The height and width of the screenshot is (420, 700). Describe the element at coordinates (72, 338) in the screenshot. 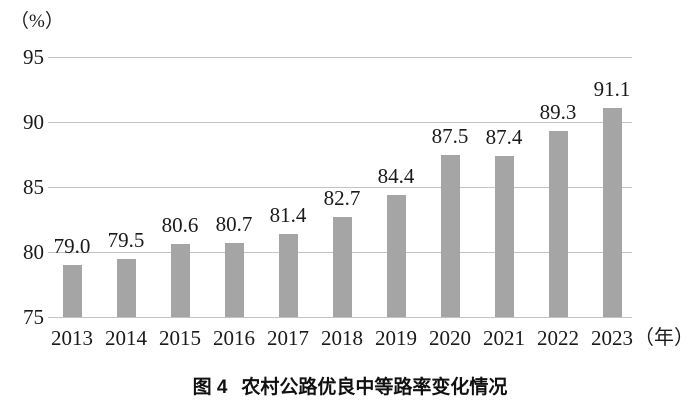

I see `x-tick-label-2013: 2013` at that location.